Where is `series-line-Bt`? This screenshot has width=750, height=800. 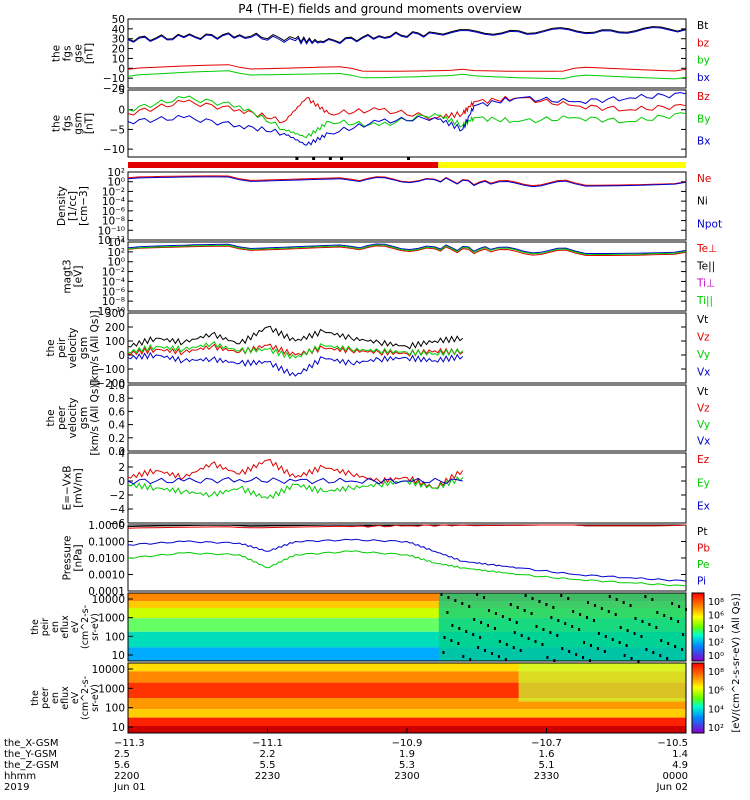
series-line-Bt is located at coordinates (407, 35).